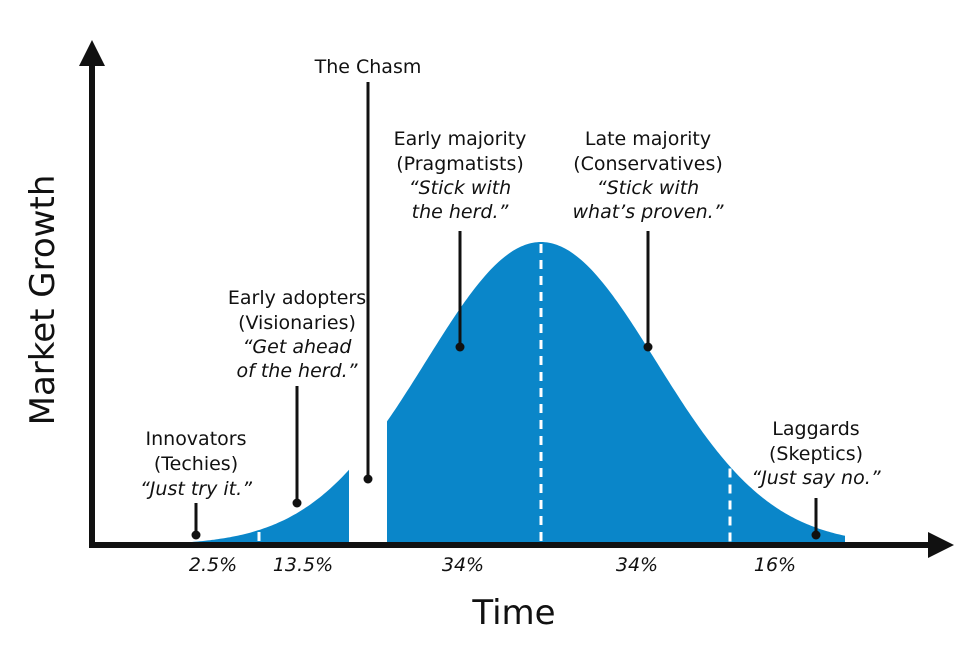 The width and height of the screenshot is (974, 650). What do you see at coordinates (648, 164) in the screenshot?
I see `segment-persona: (Conservatives)` at bounding box center [648, 164].